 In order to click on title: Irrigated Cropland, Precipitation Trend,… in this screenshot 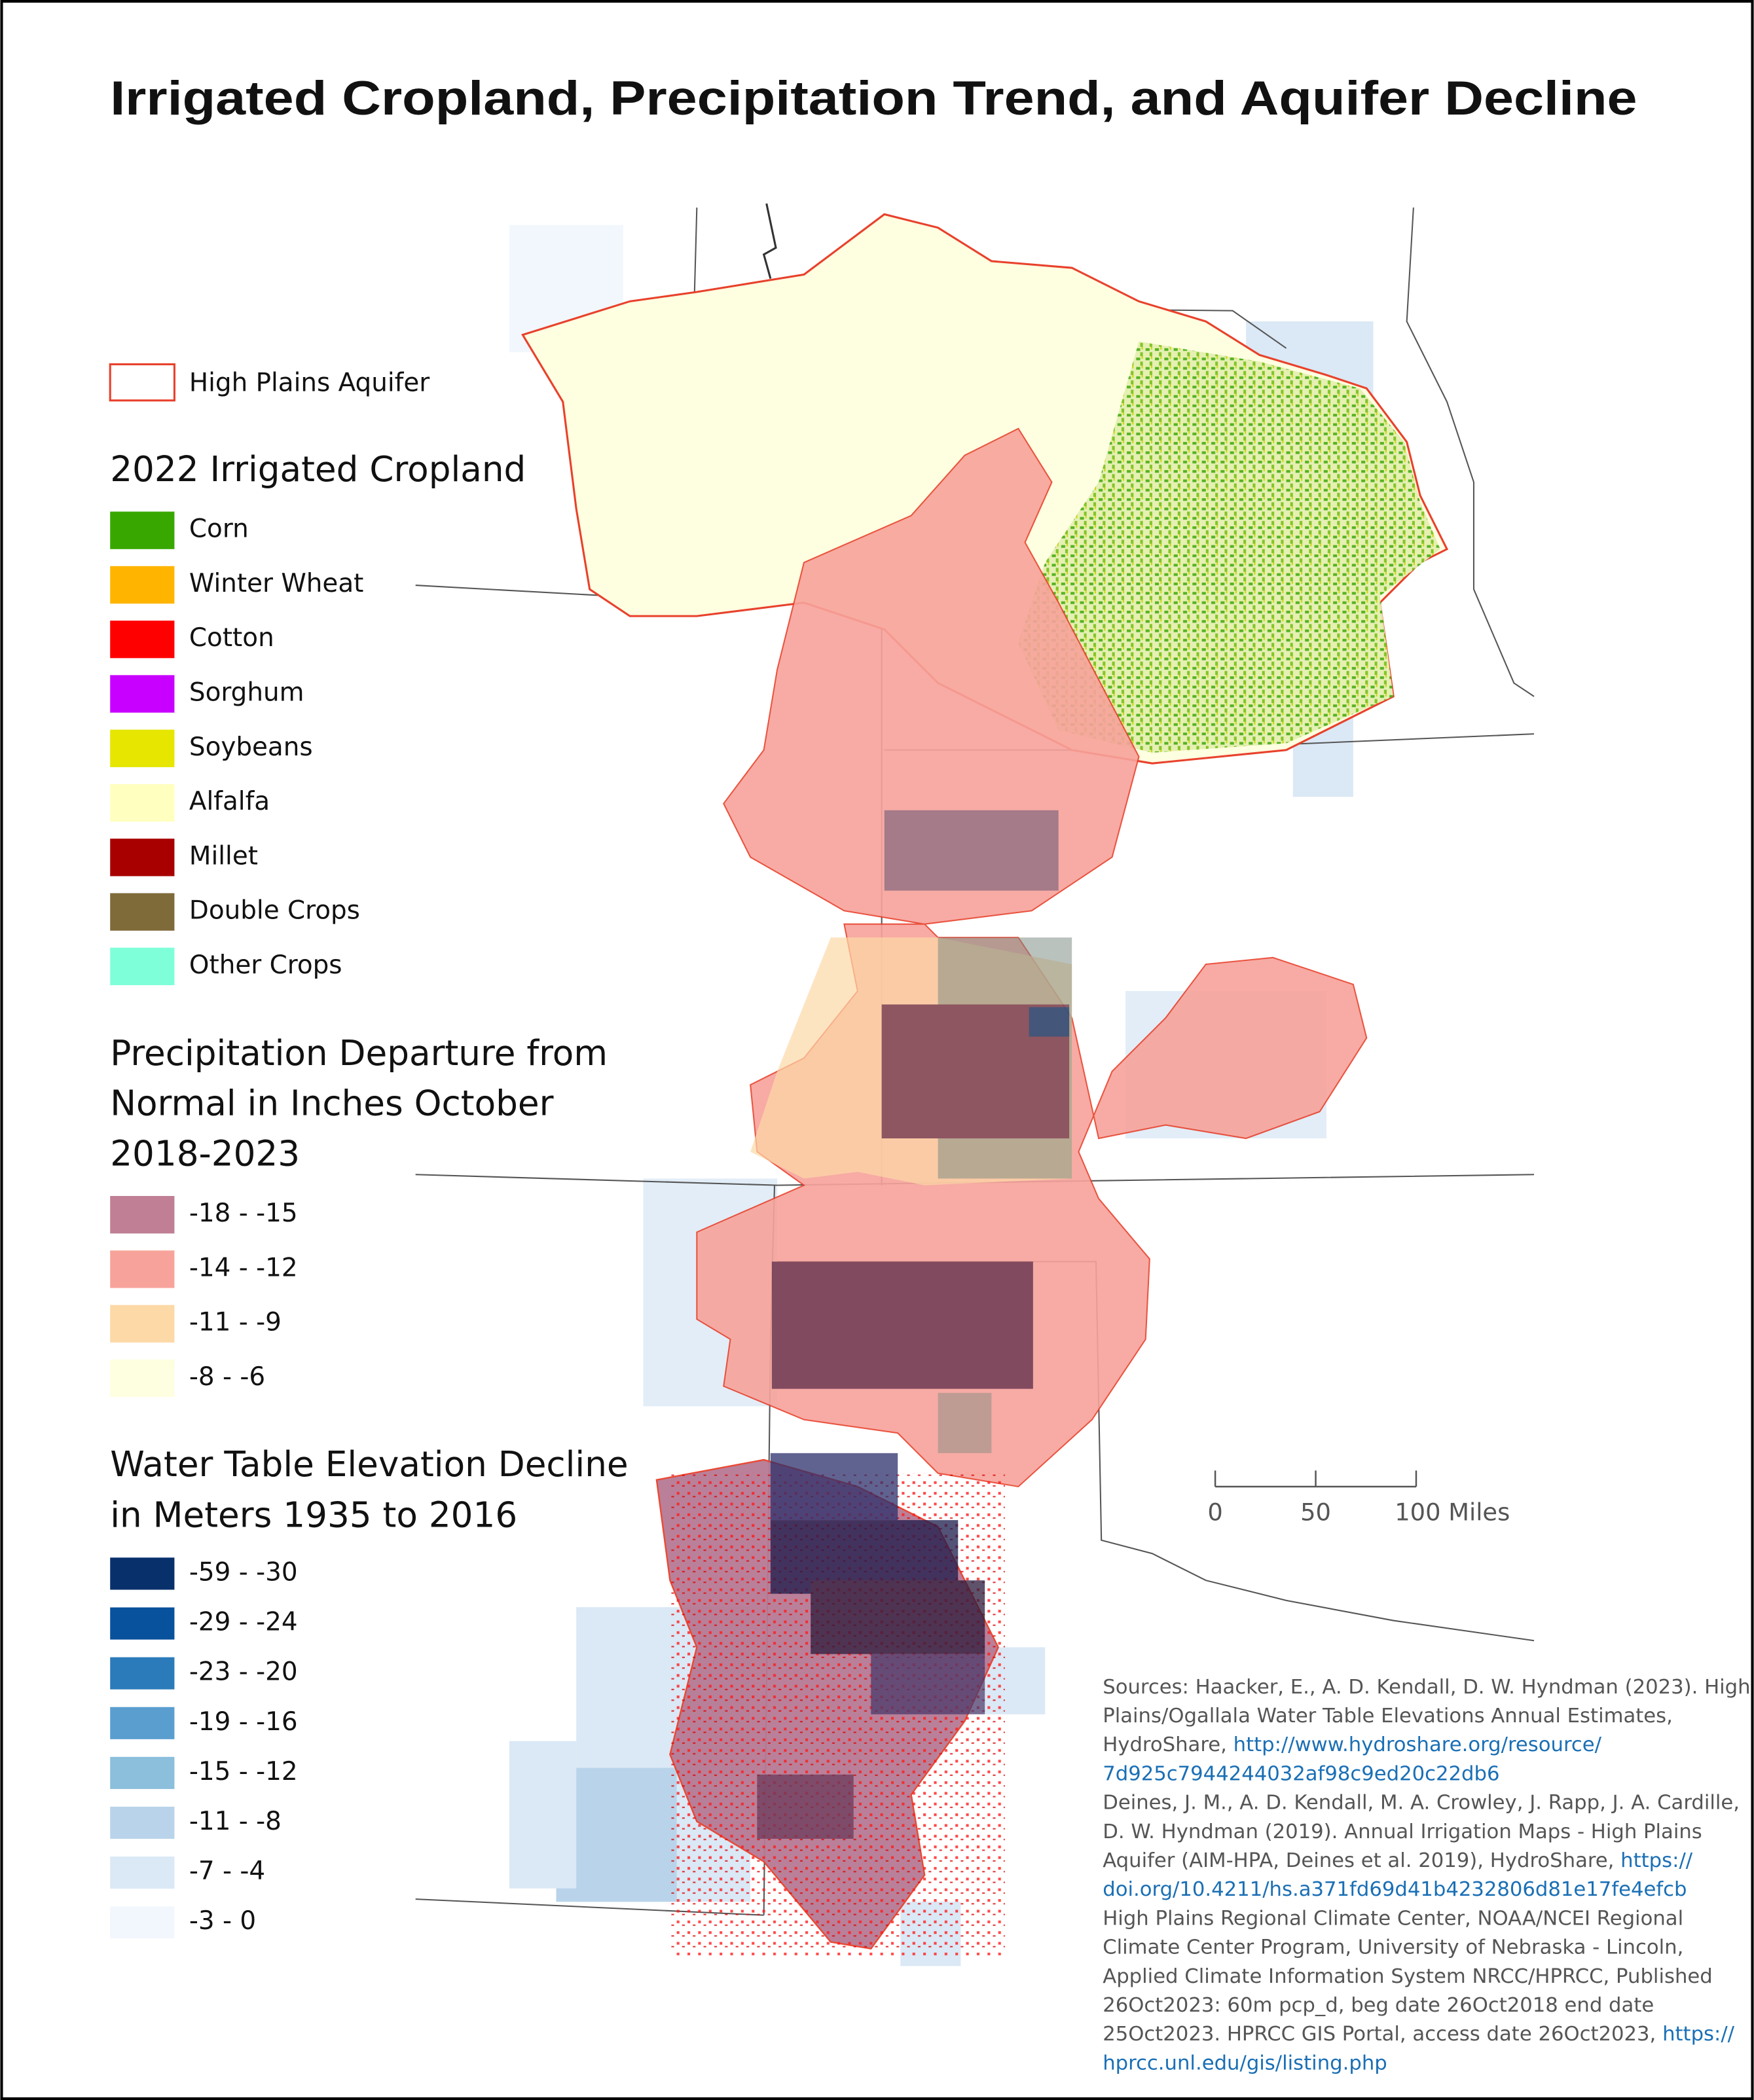, I will do `click(874, 98)`.